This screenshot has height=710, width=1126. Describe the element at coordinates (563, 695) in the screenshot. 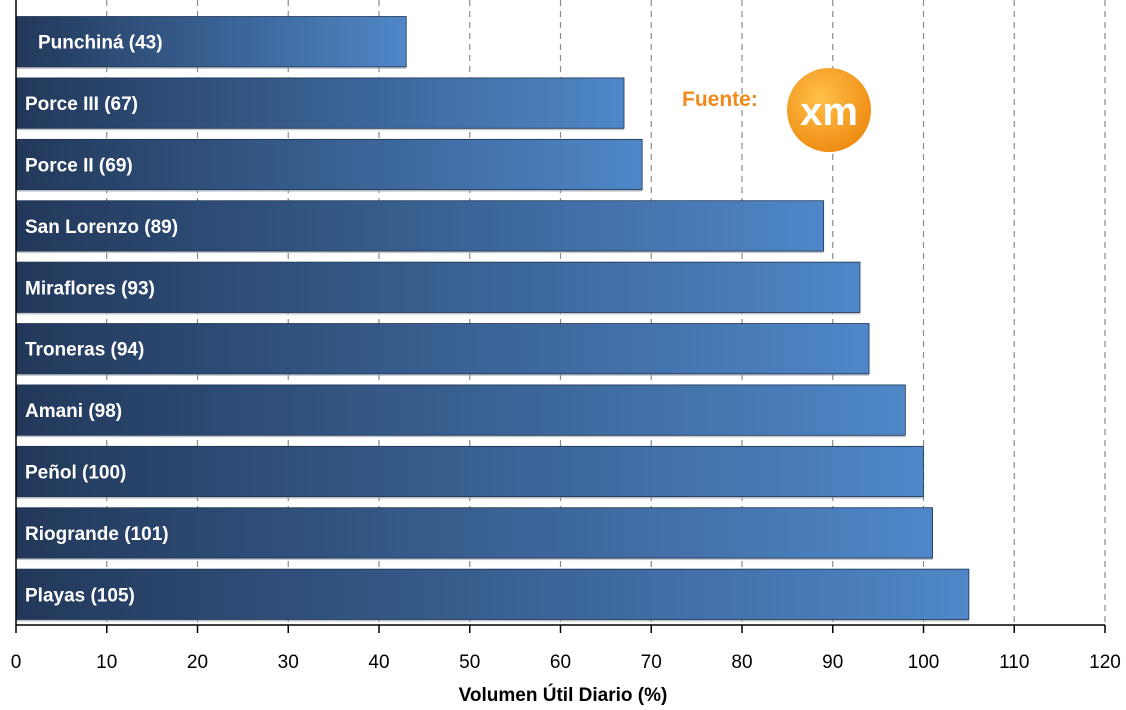

I see `x-axis-title: Volumen Útil Diario (%)` at that location.